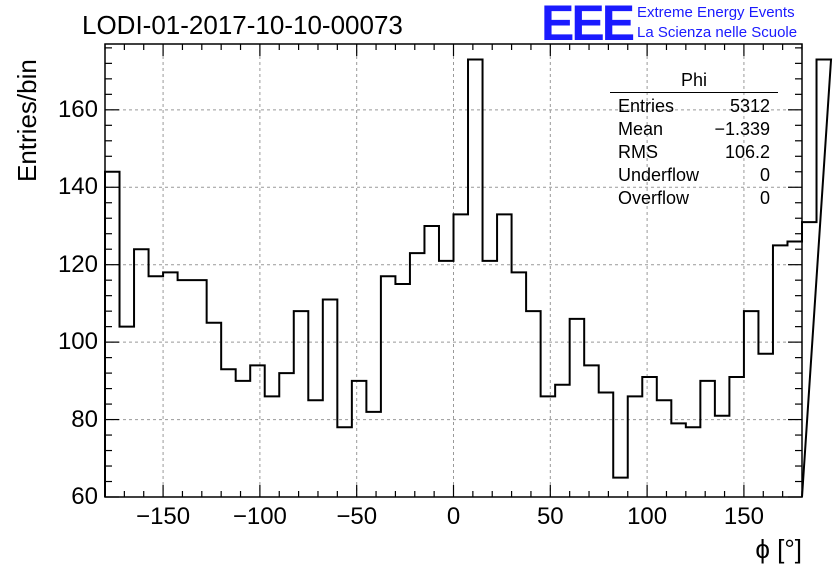  Describe the element at coordinates (694, 152) in the screenshot. I see `stats-row-rms: RMS 106.2` at that location.